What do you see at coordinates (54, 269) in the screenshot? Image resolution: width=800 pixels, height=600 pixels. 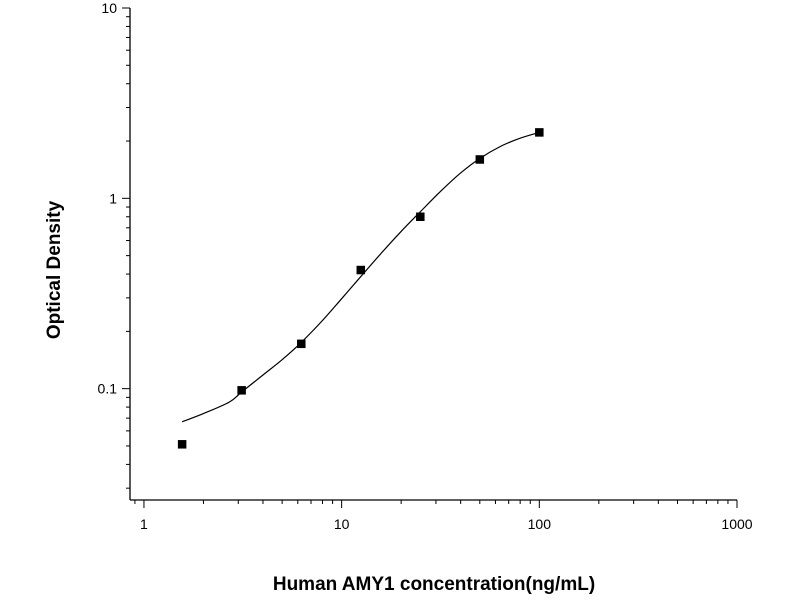 I see `y-axis-title: Optical Density` at bounding box center [54, 269].